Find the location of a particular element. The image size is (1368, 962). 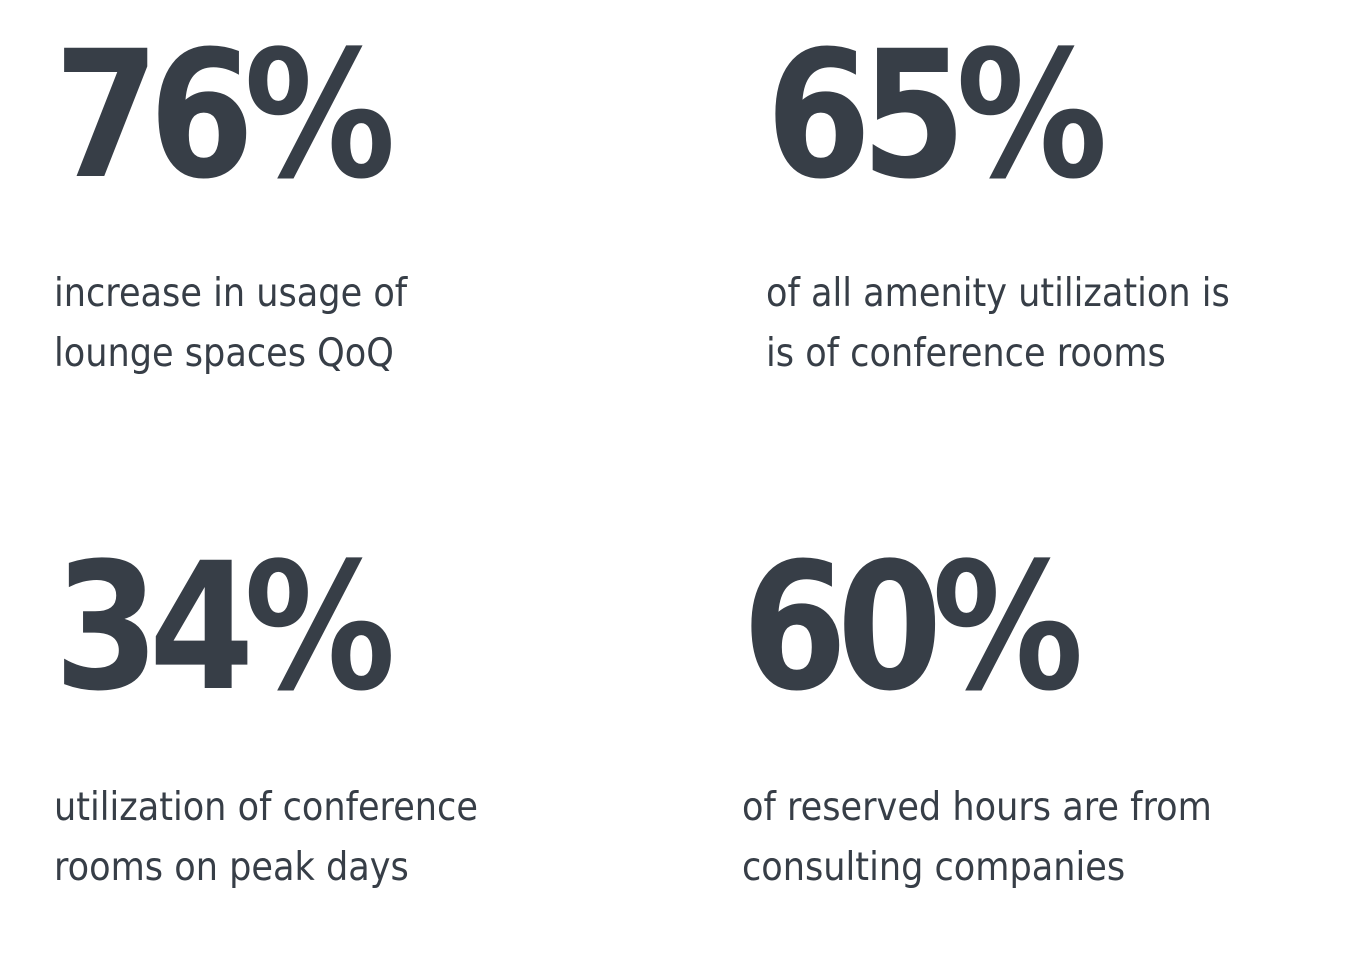

stat-value: 65% is located at coordinates (937, 115).